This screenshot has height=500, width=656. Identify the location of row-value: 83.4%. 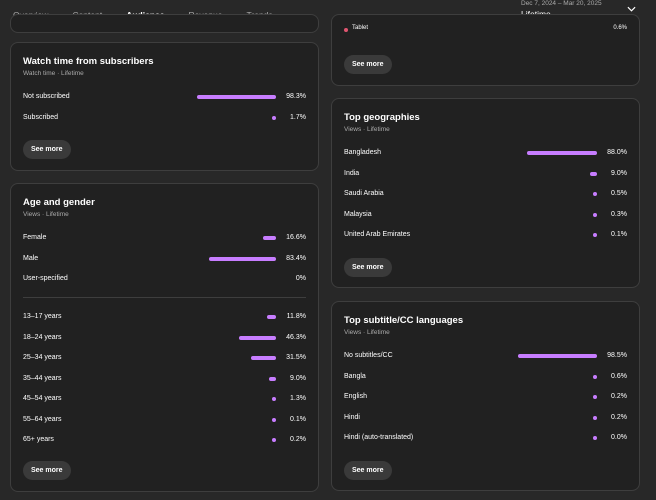
(296, 258).